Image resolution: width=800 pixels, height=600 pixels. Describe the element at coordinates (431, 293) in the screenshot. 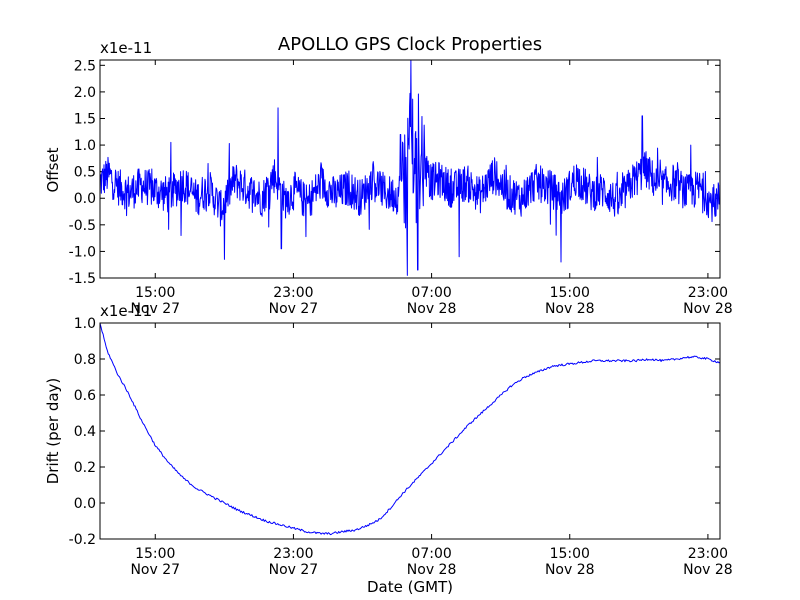

I see `offset-x-tick-time-label: 07:00` at that location.